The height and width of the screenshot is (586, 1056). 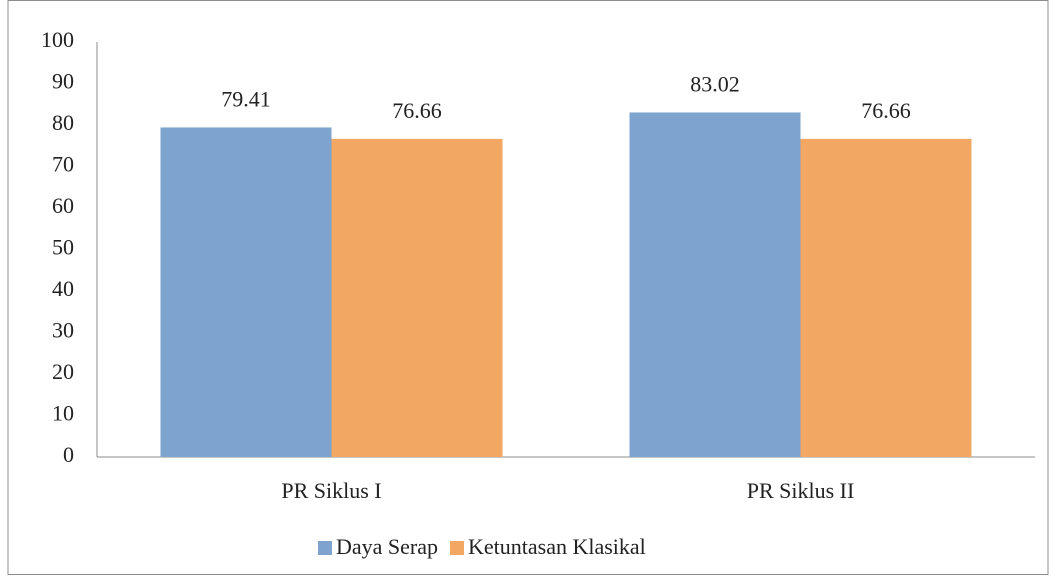 What do you see at coordinates (331, 490) in the screenshot?
I see `x-tick-label: PR Siklus I` at bounding box center [331, 490].